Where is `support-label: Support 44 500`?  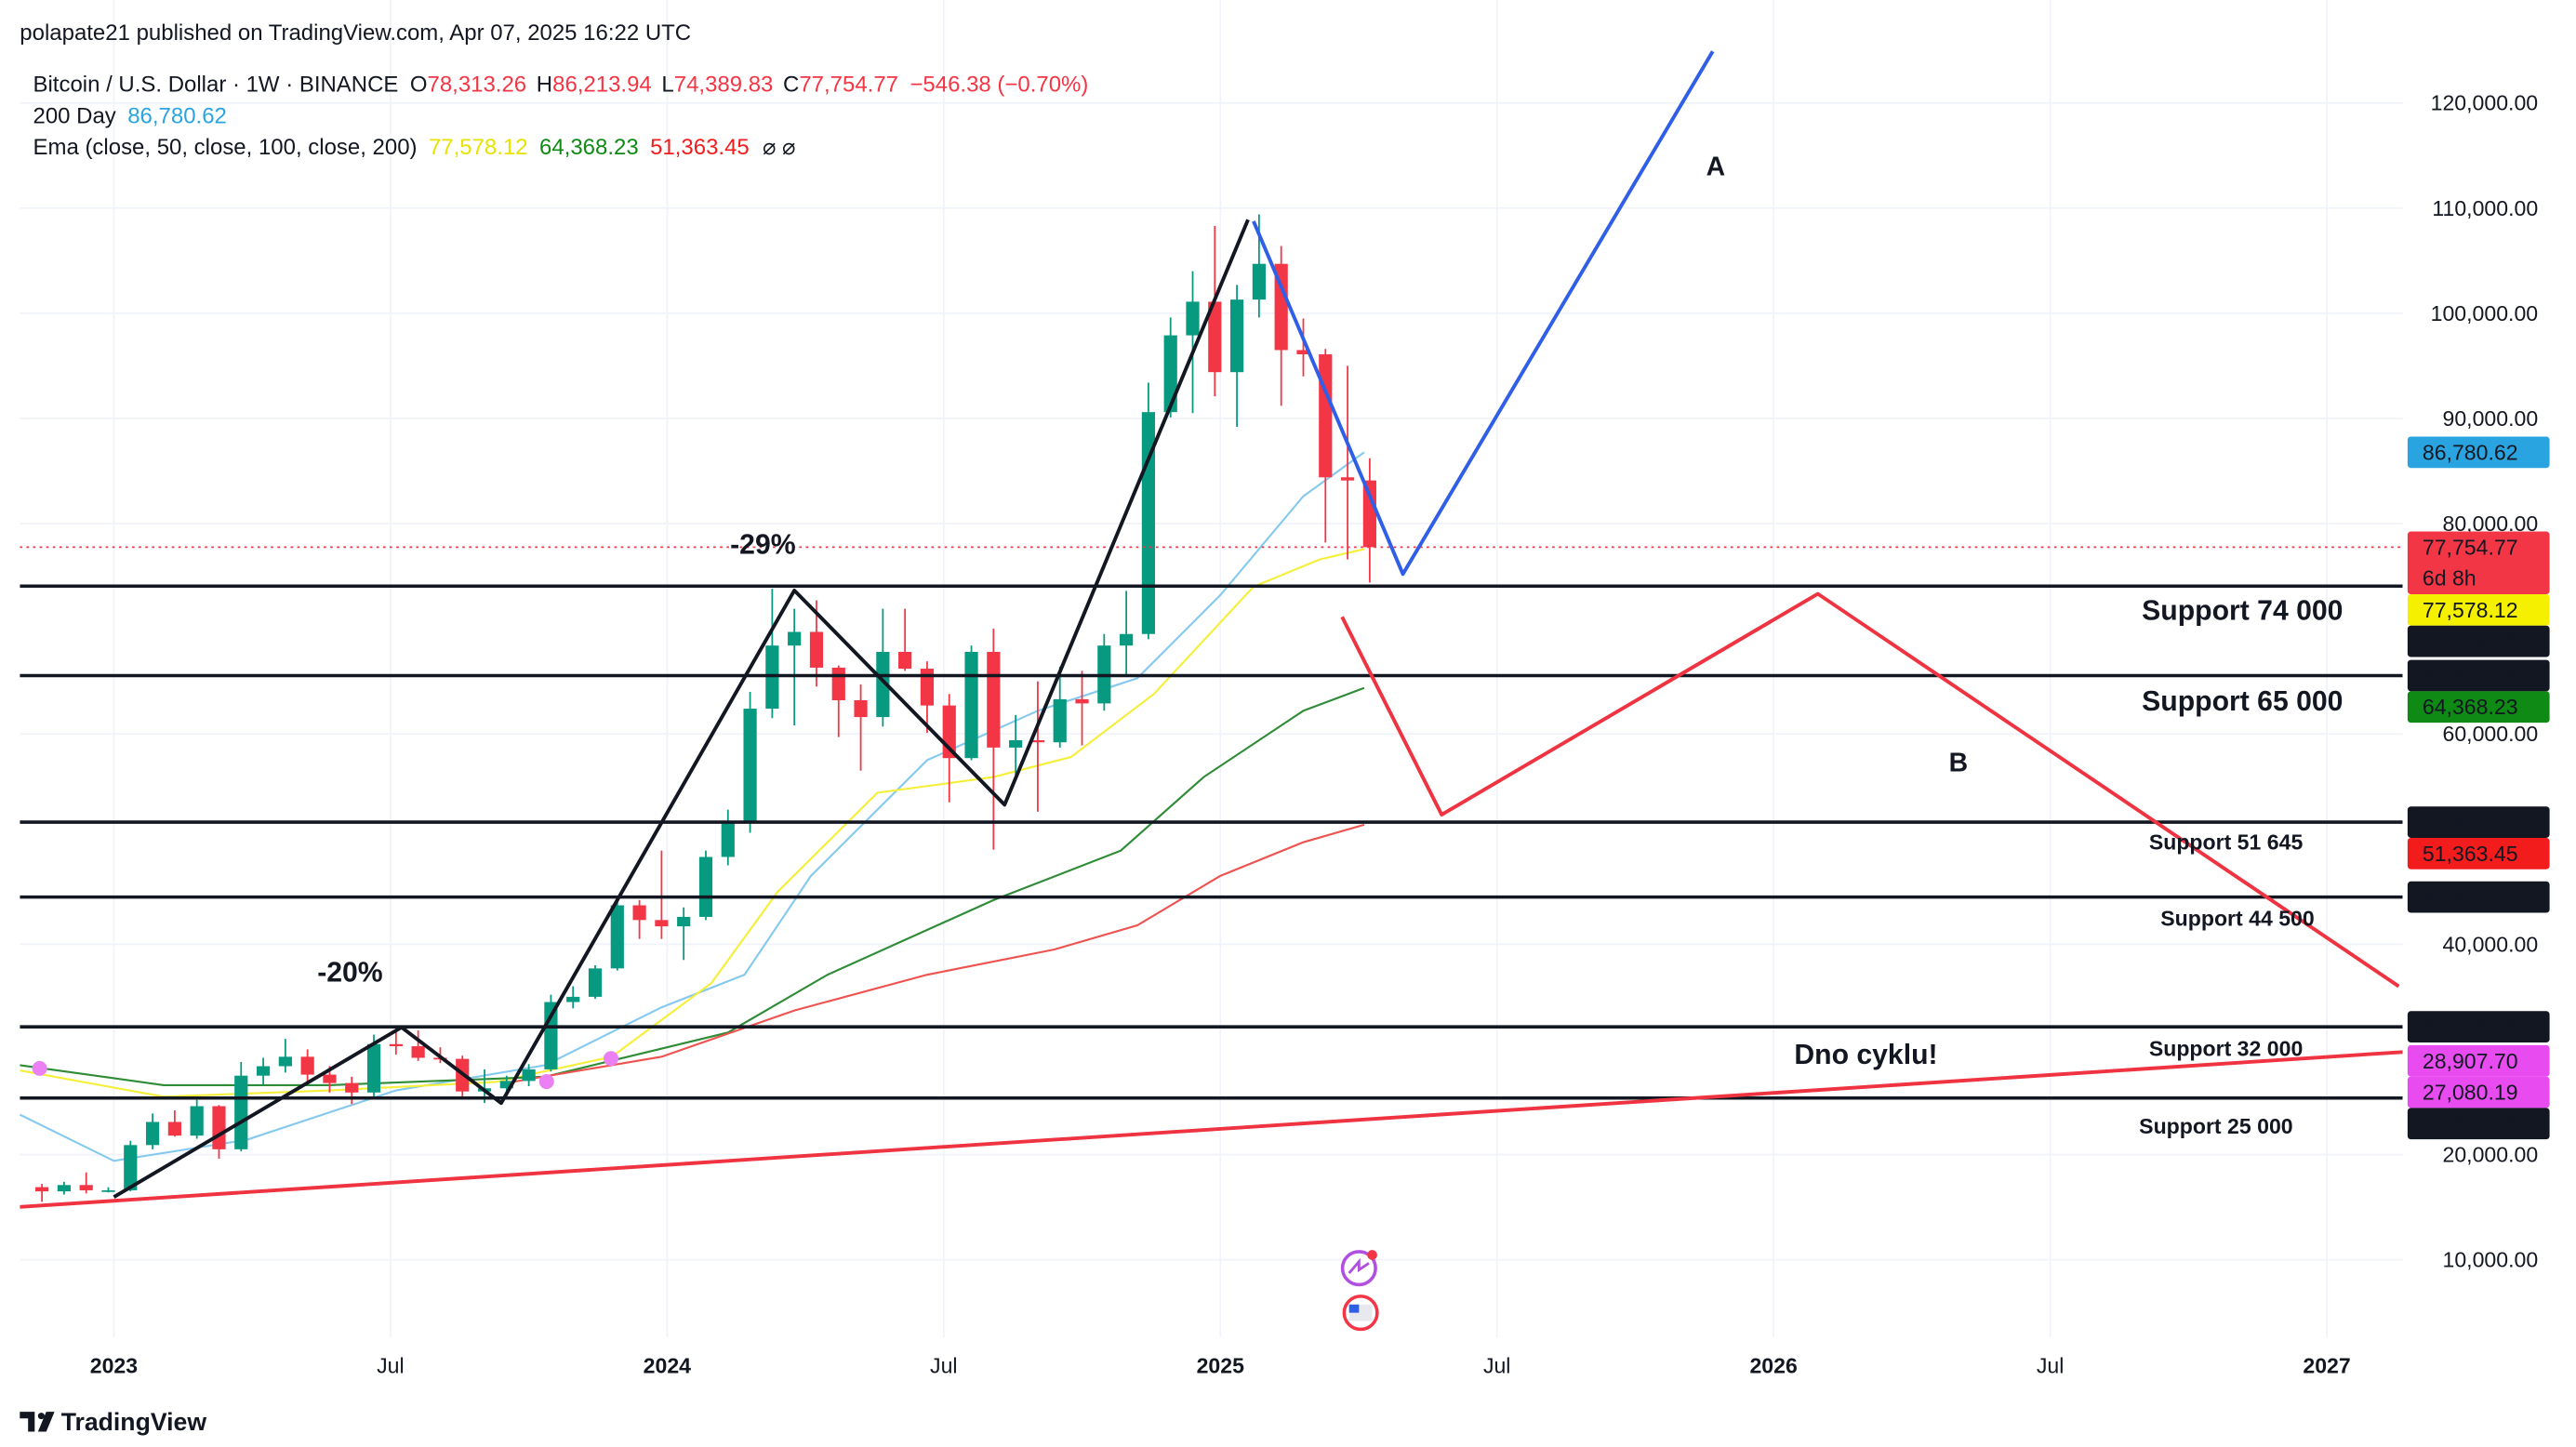
support-label: Support 44 500 is located at coordinates (2237, 918).